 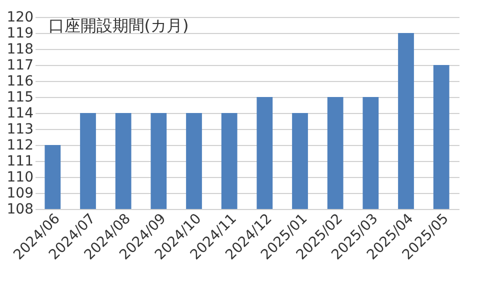 I want to click on y-tick-label: 113, so click(x=20, y=130).